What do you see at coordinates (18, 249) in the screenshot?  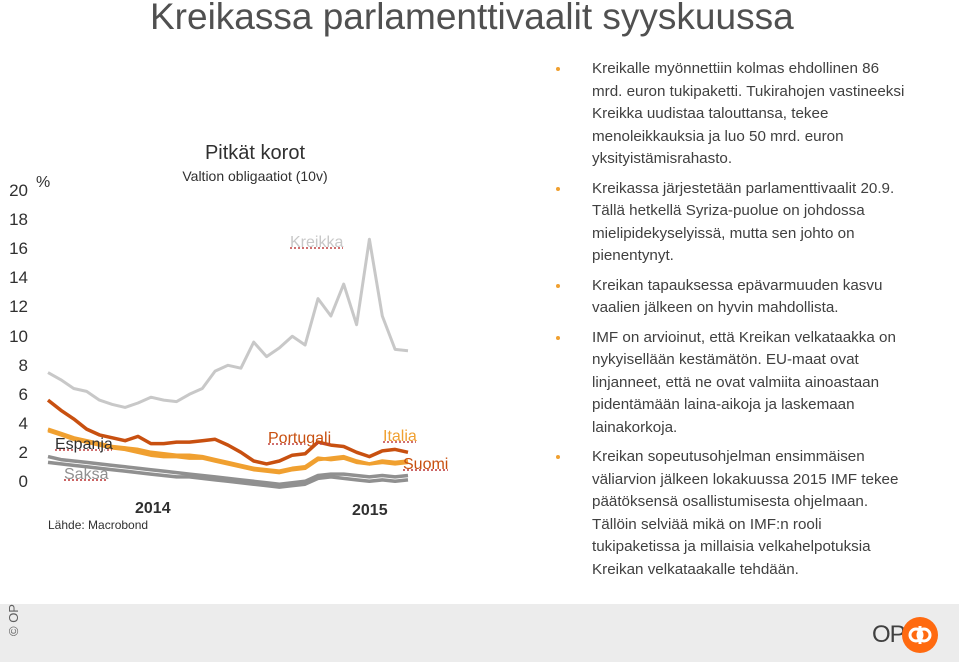 I see `y-tick-label: 16` at bounding box center [18, 249].